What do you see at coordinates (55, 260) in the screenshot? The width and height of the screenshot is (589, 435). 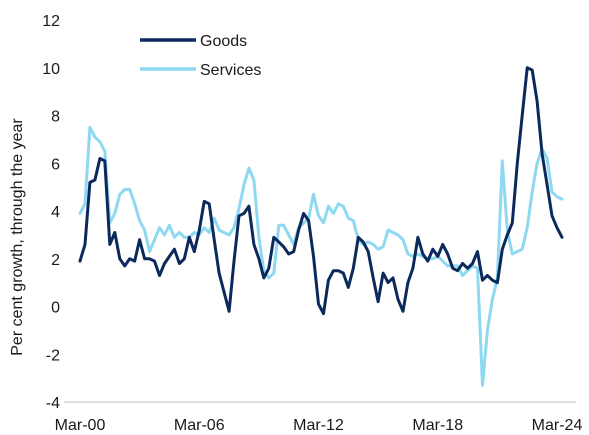 I see `y-tick-label: 2` at bounding box center [55, 260].